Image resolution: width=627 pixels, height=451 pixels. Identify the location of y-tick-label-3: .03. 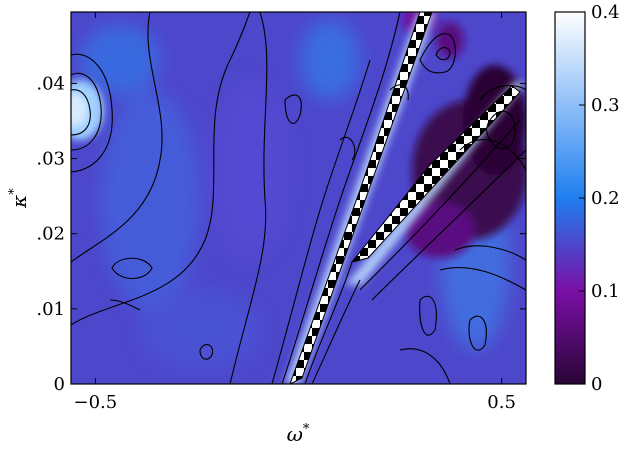
(50, 159).